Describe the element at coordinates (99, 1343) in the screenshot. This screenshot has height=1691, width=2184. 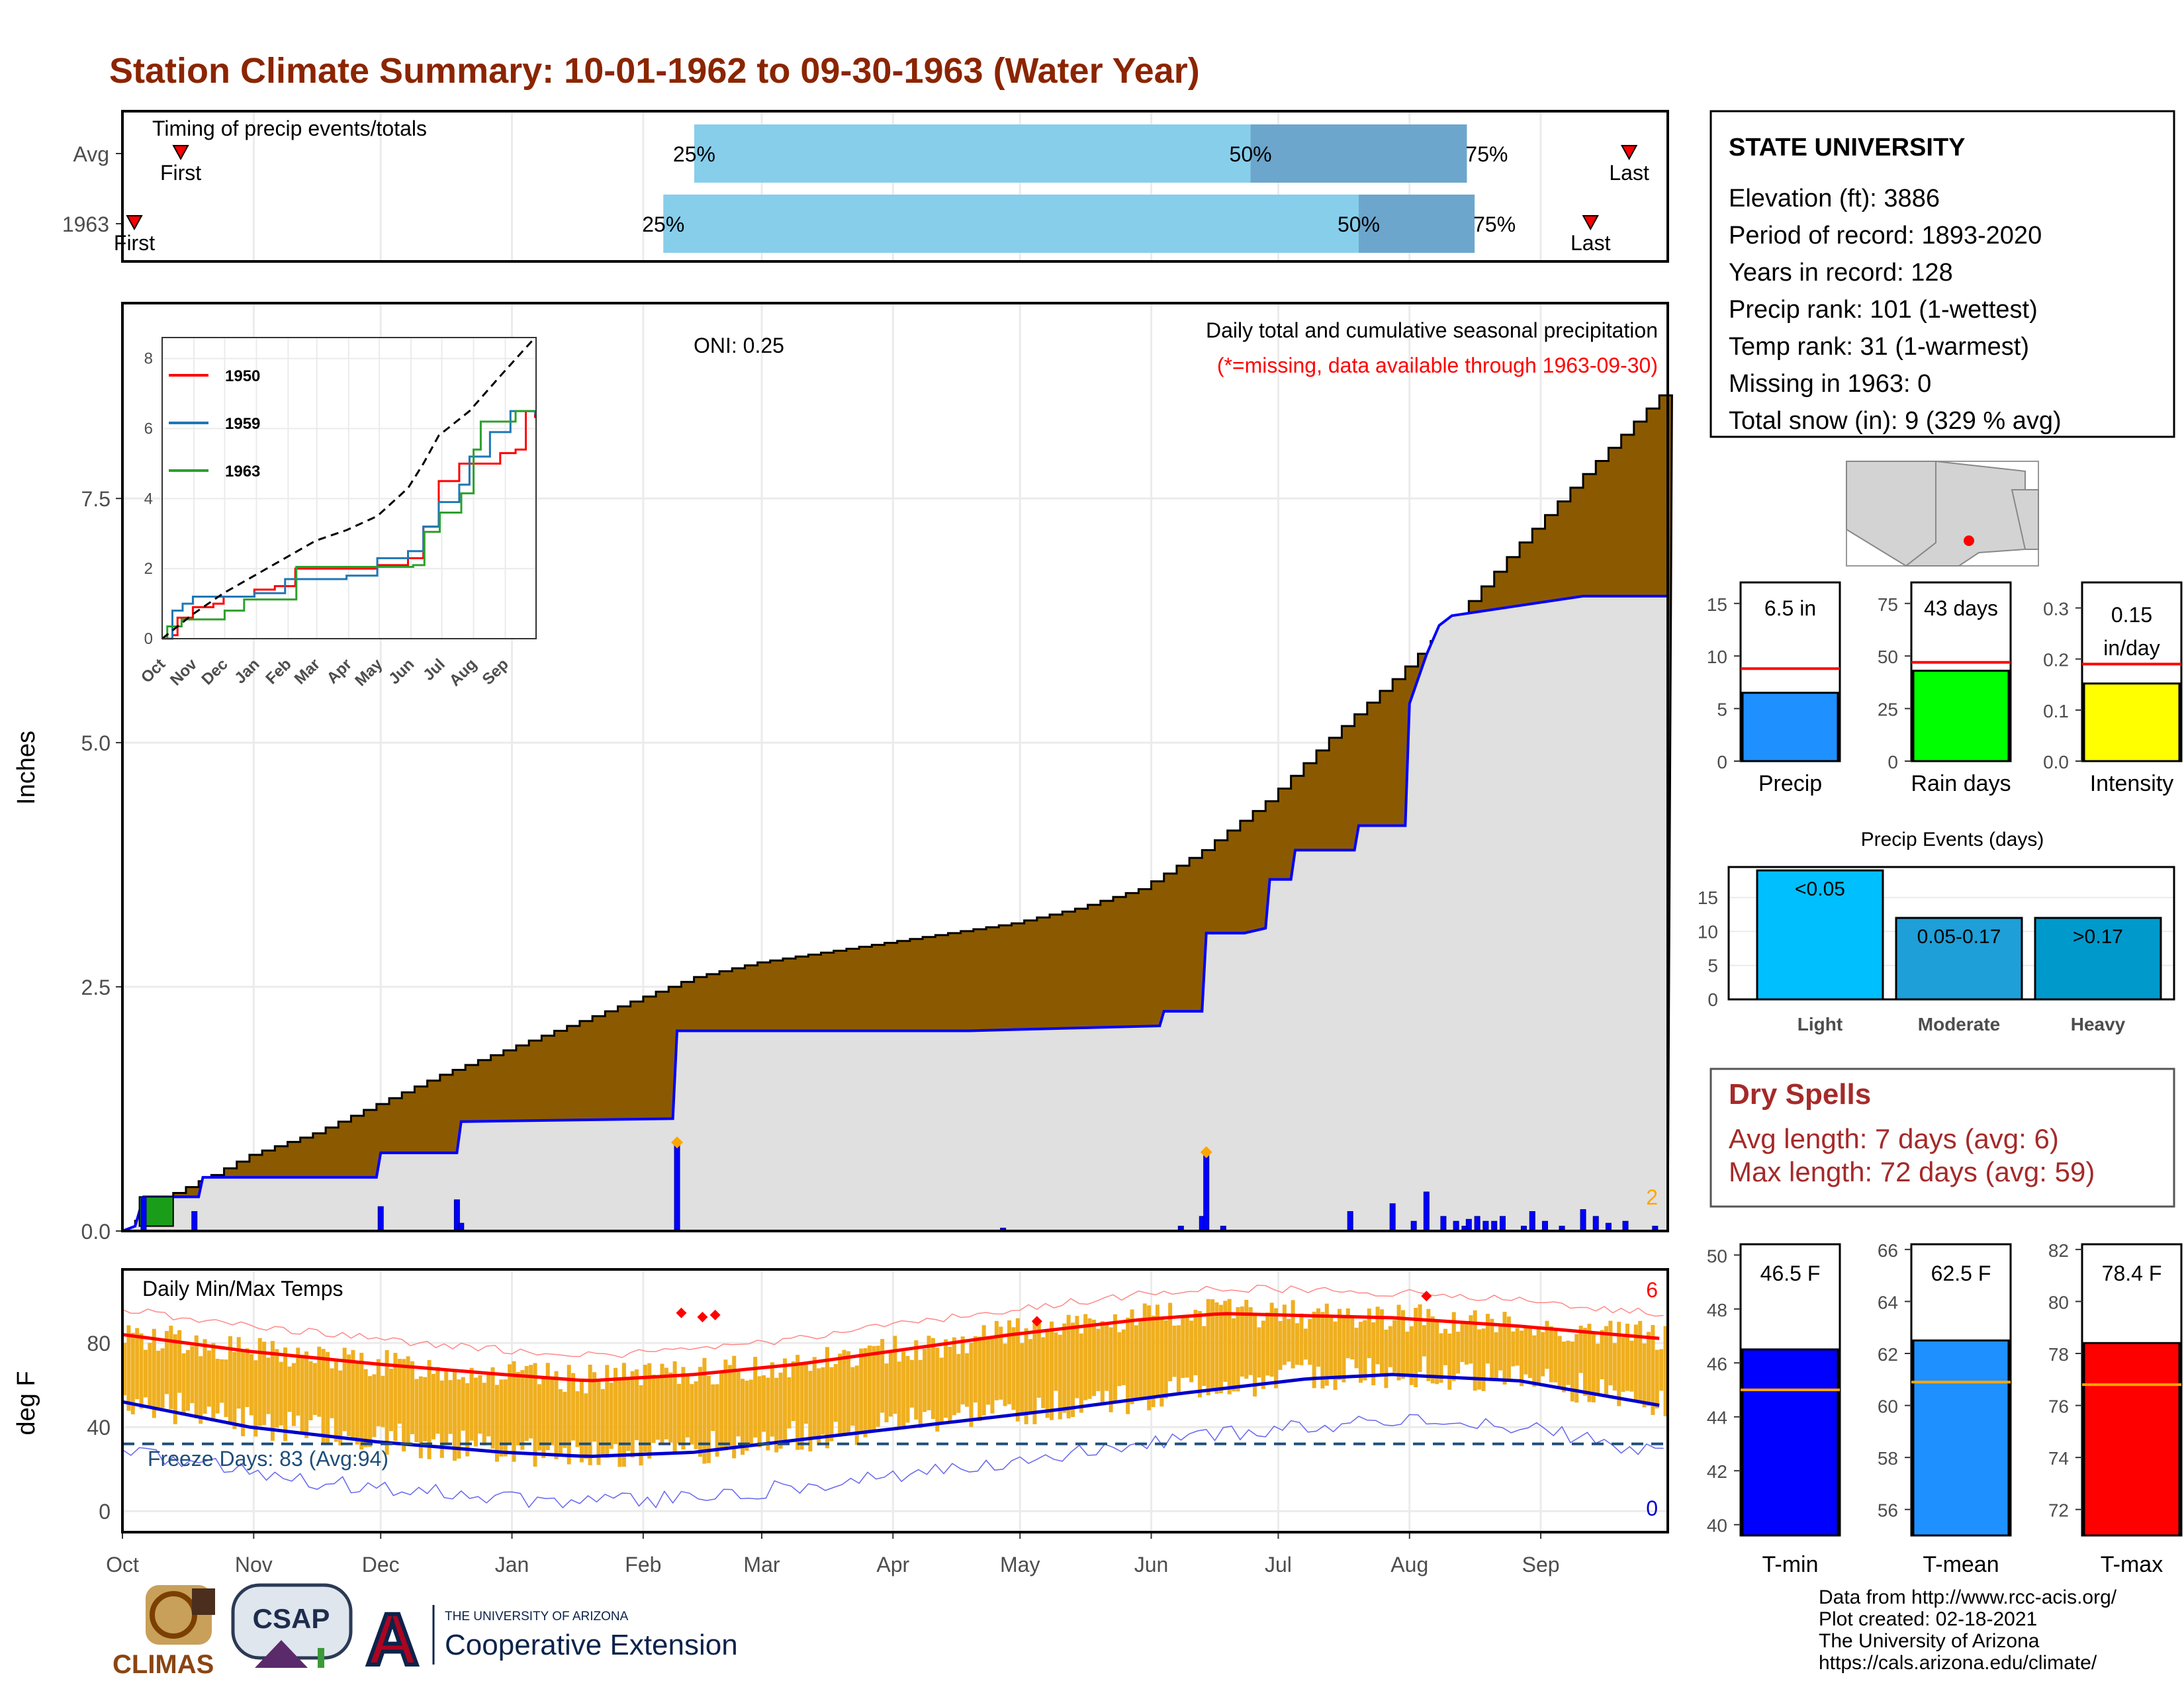
I see `temp-tick-label: 80` at that location.